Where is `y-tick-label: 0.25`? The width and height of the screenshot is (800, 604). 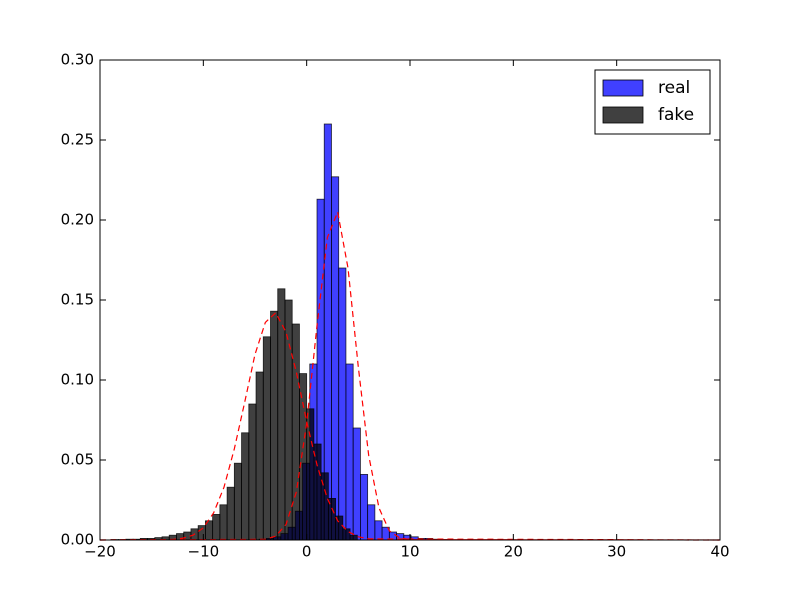 y-tick-label: 0.25 is located at coordinates (77, 140).